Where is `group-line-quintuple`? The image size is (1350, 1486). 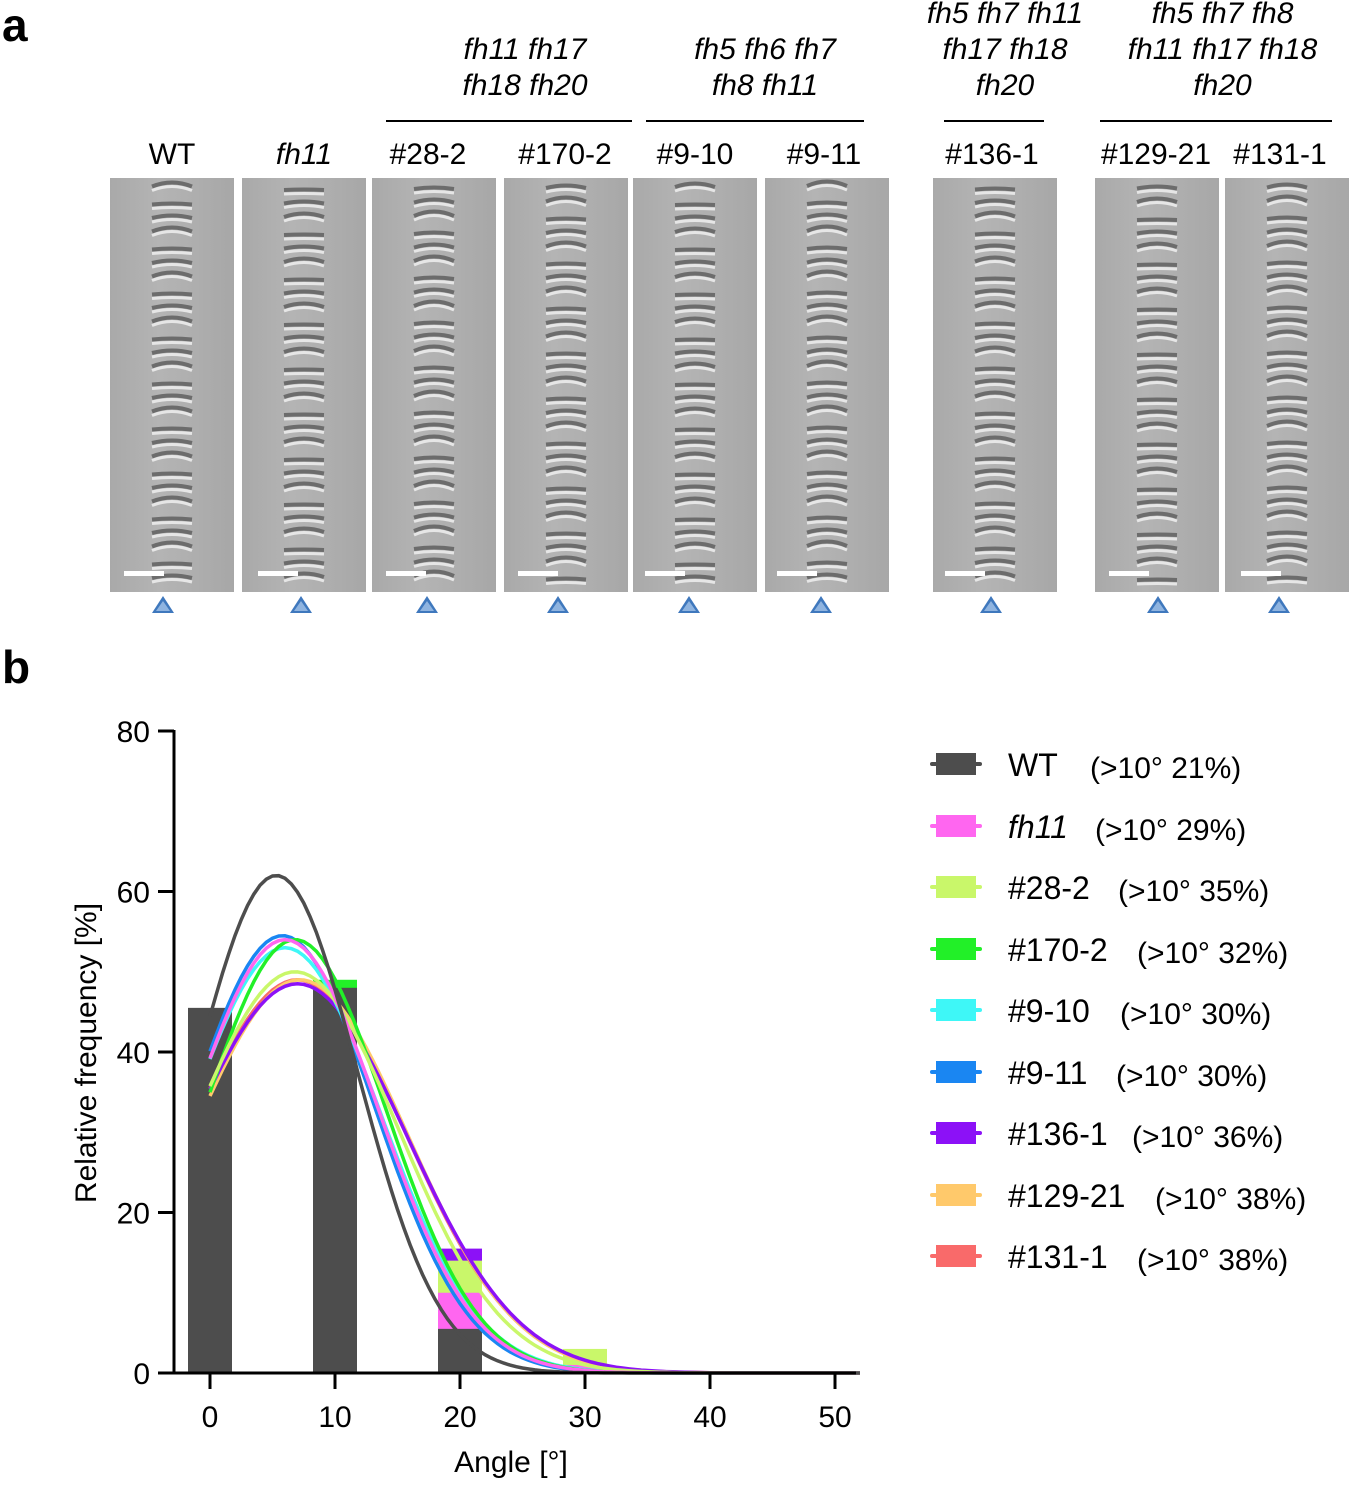 group-line-quintuple is located at coordinates (755, 121).